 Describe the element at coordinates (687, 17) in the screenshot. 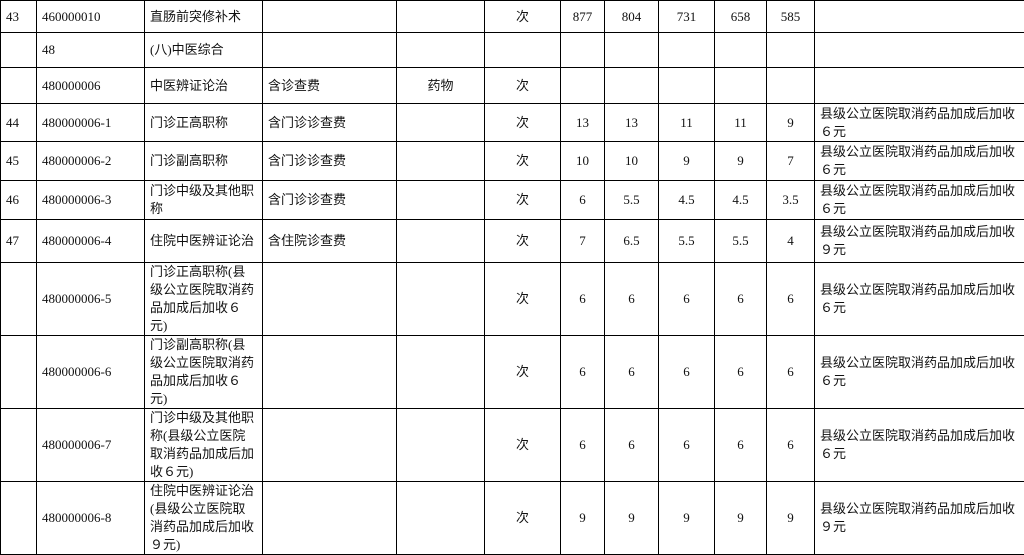

I see `price: 731` at that location.